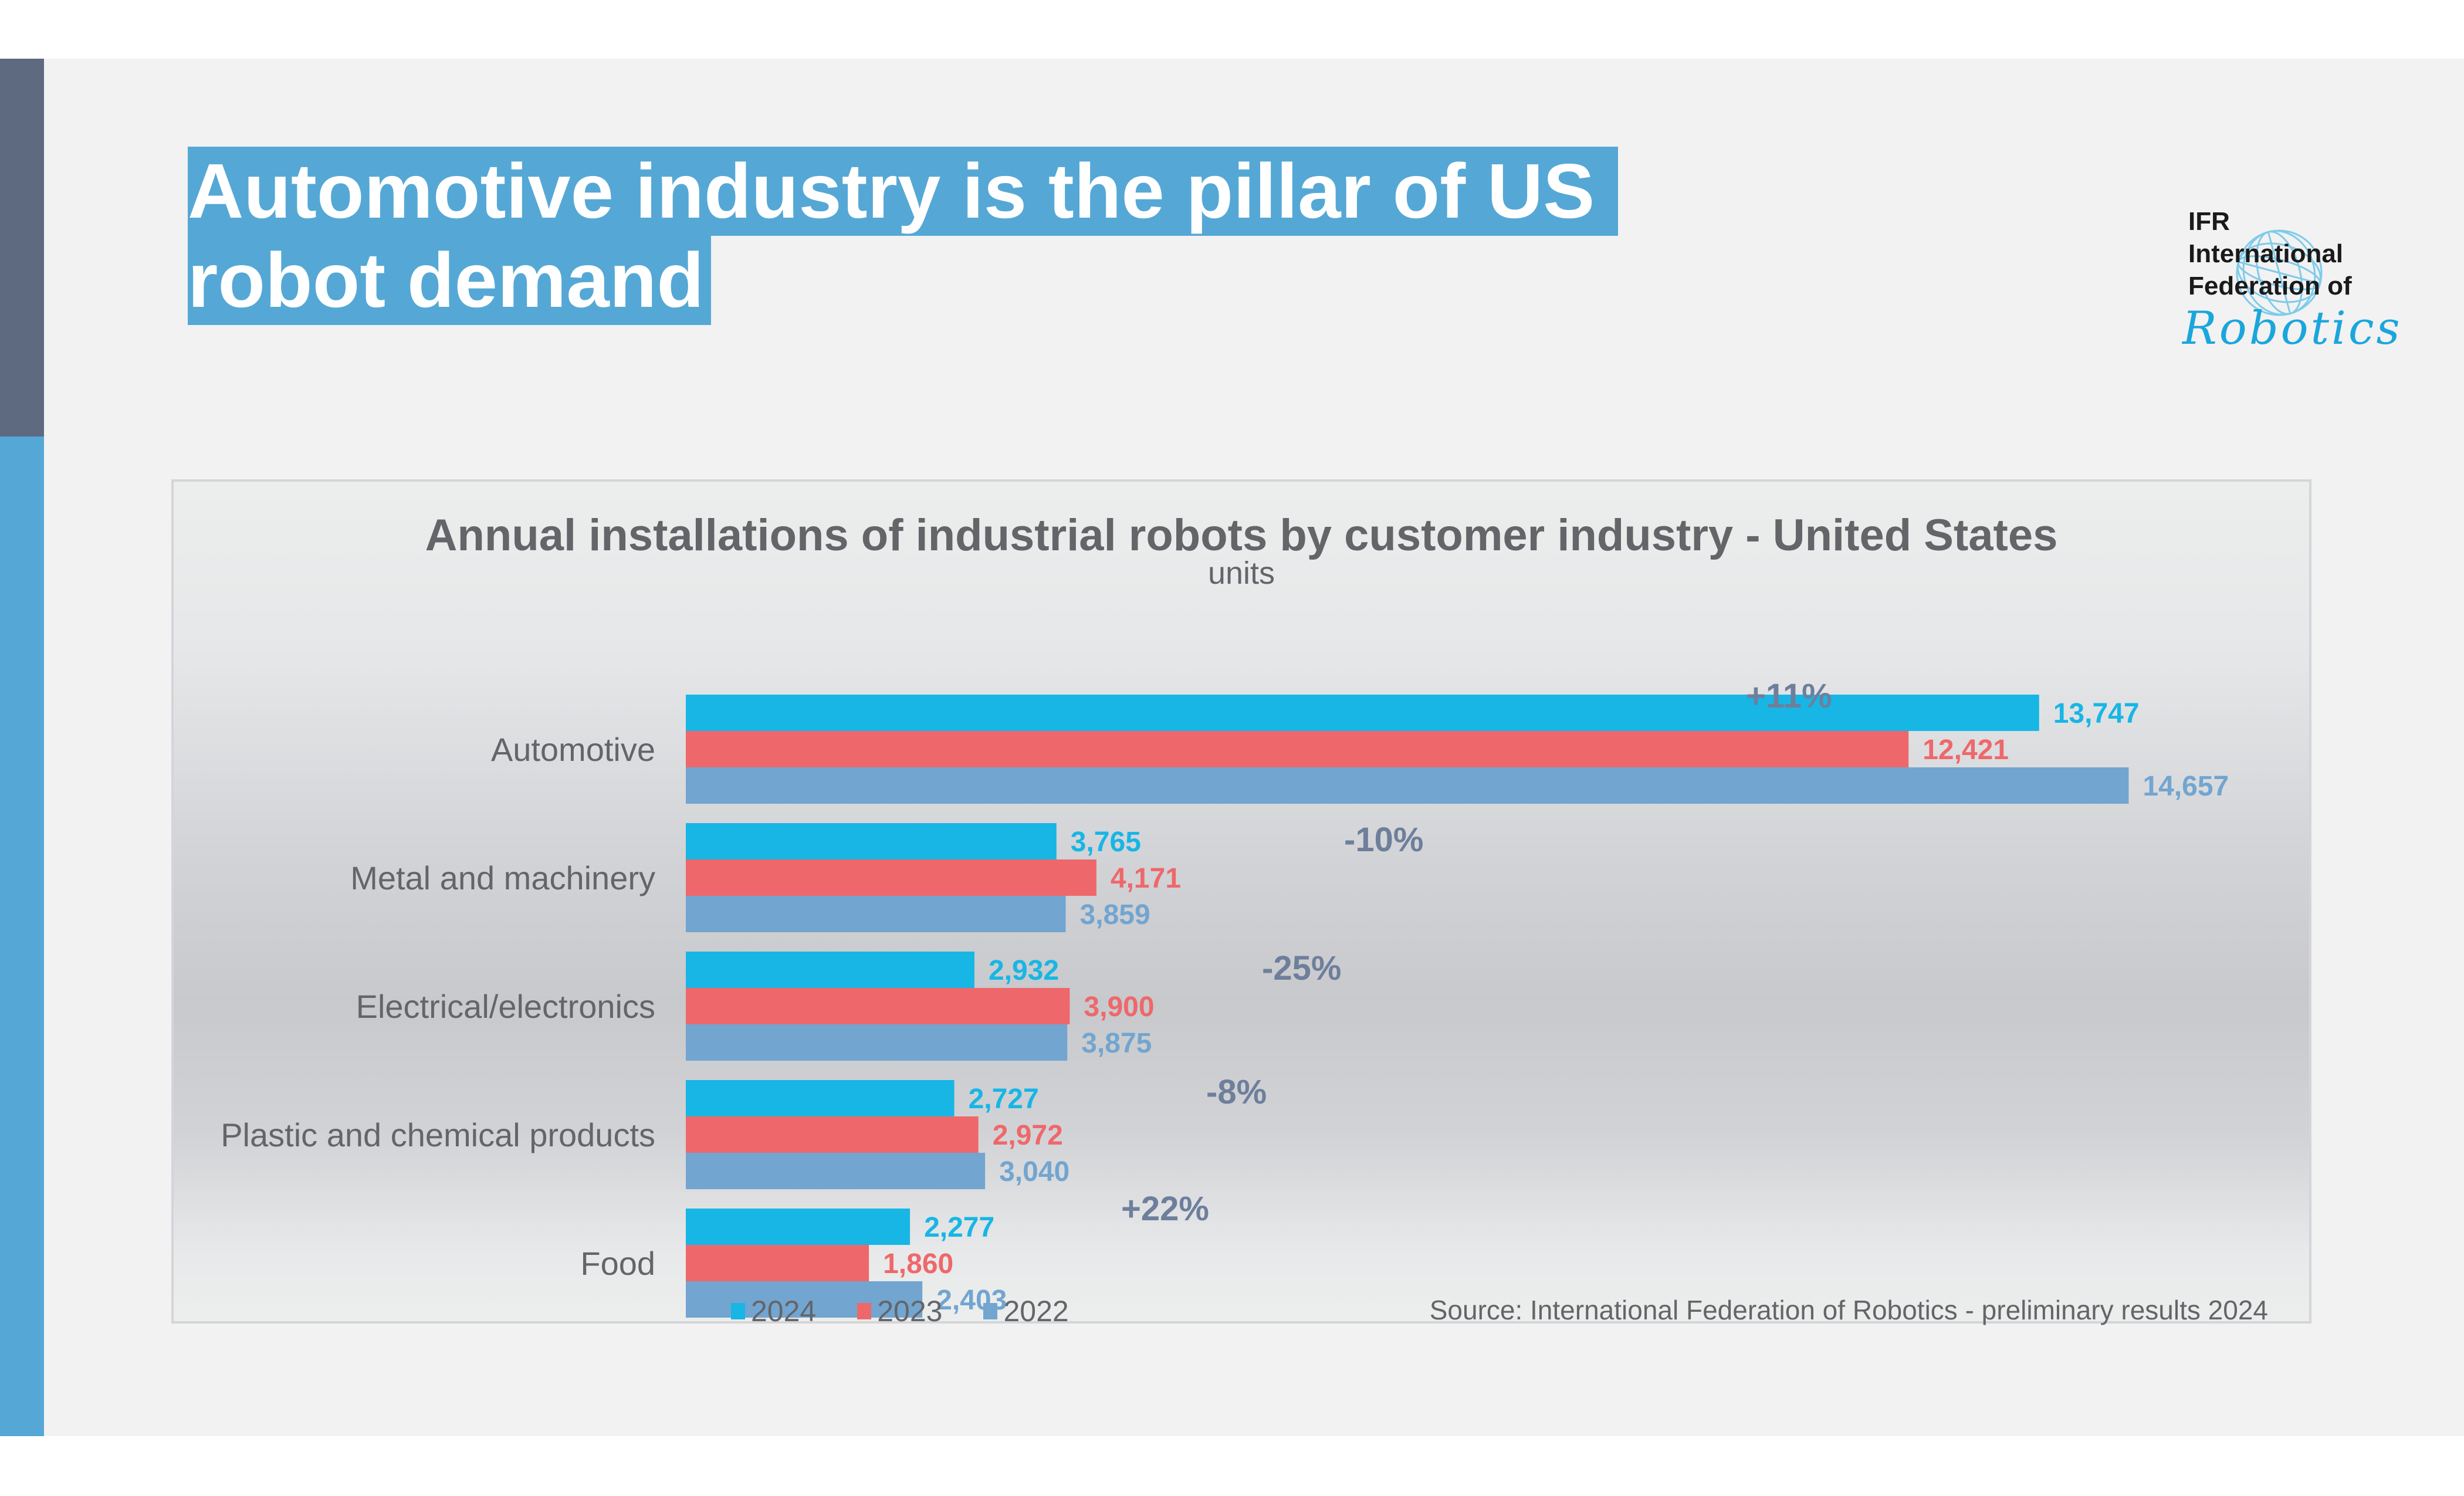  Describe the element at coordinates (505, 1006) in the screenshot. I see `category-label: Electrical/electronics` at that location.